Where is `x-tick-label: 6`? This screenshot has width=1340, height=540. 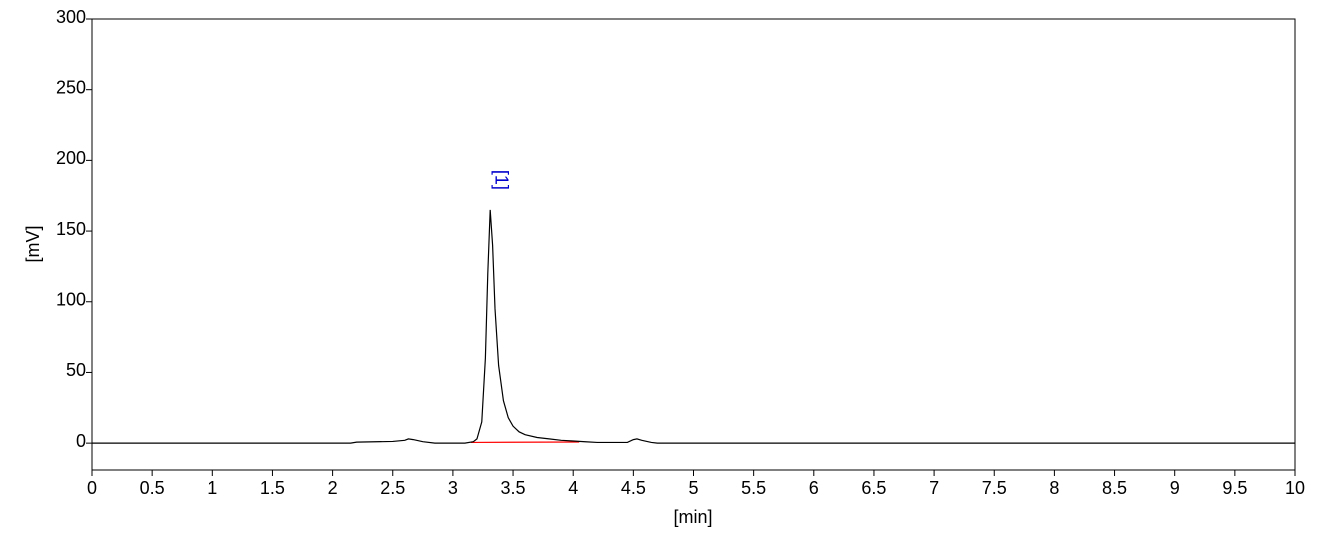
x-tick-label: 6 is located at coordinates (814, 488).